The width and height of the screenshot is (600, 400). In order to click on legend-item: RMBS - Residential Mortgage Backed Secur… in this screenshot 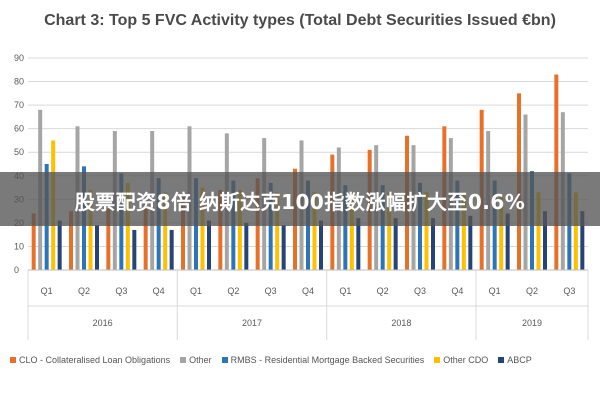, I will do `click(323, 360)`.